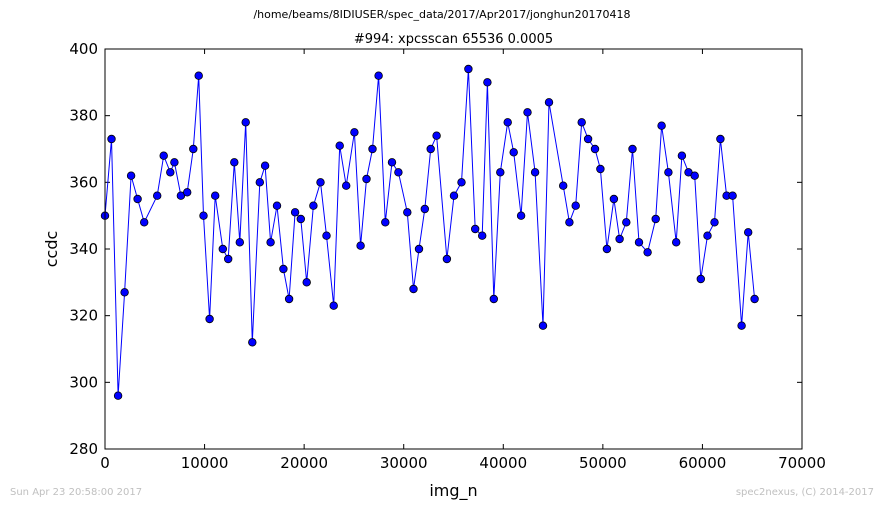 Image resolution: width=884 pixels, height=509 pixels. What do you see at coordinates (503, 463) in the screenshot?
I see `x-tick-label: 40000` at bounding box center [503, 463].